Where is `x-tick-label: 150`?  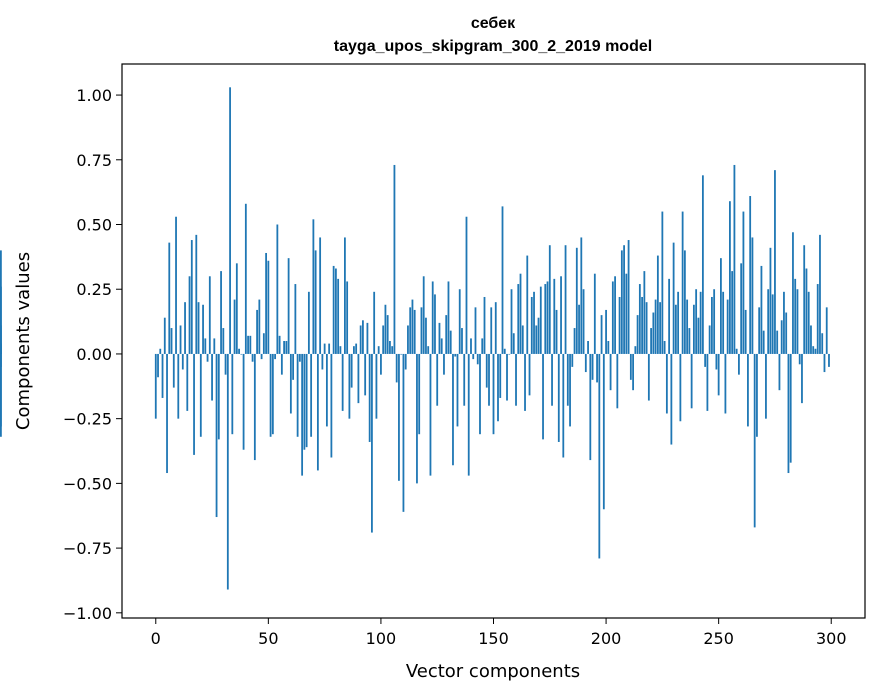
x-tick-label: 150 is located at coordinates (493, 638).